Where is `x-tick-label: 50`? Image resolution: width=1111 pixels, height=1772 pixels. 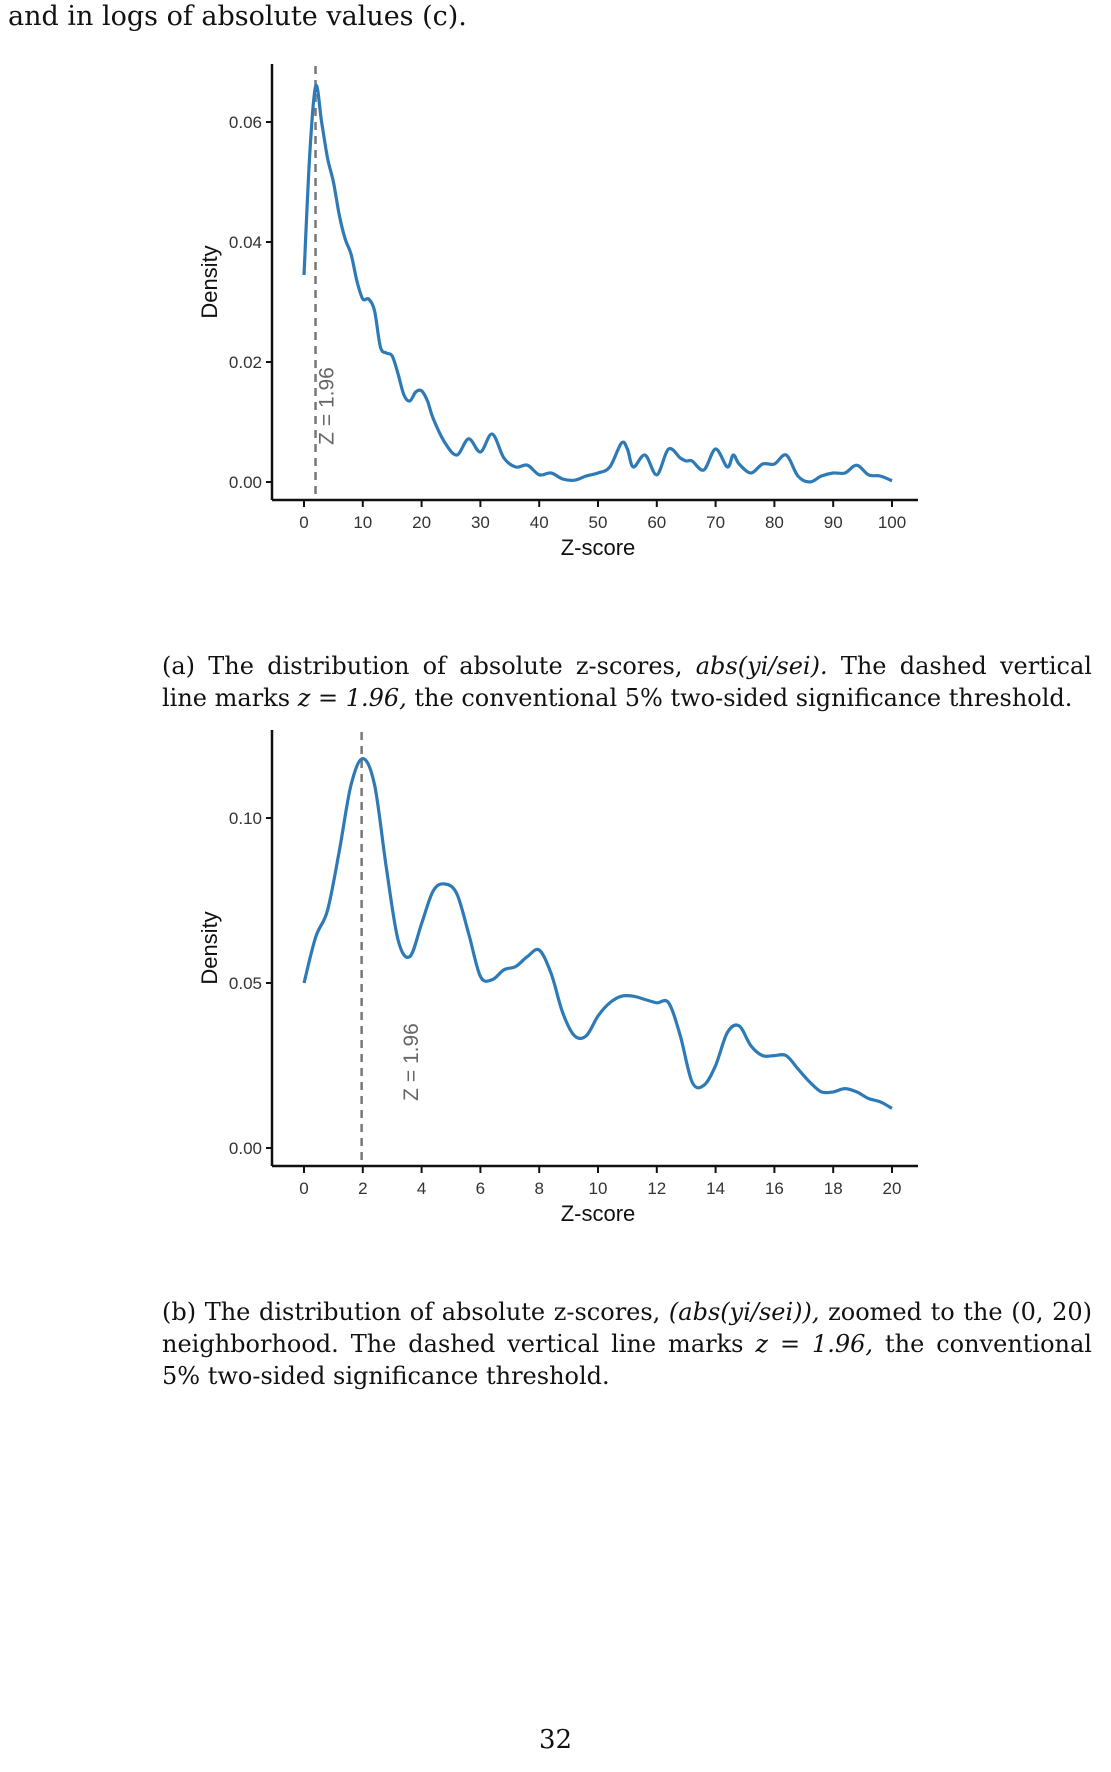
x-tick-label: 50 is located at coordinates (598, 522).